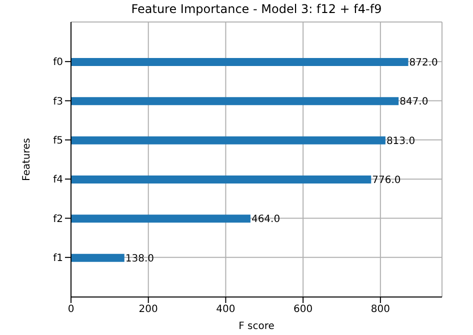  What do you see at coordinates (148, 310) in the screenshot?
I see `x-tick-label: 200` at bounding box center [148, 310].